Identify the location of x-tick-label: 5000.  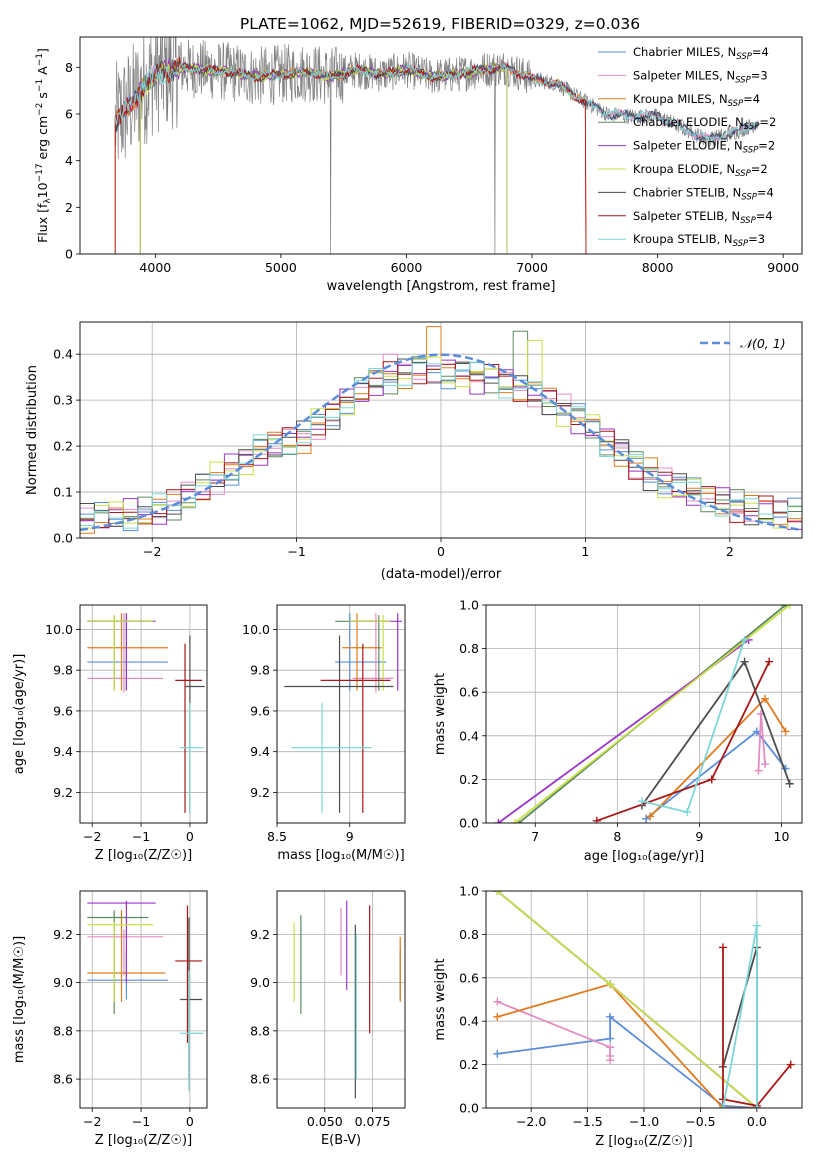
(281, 267).